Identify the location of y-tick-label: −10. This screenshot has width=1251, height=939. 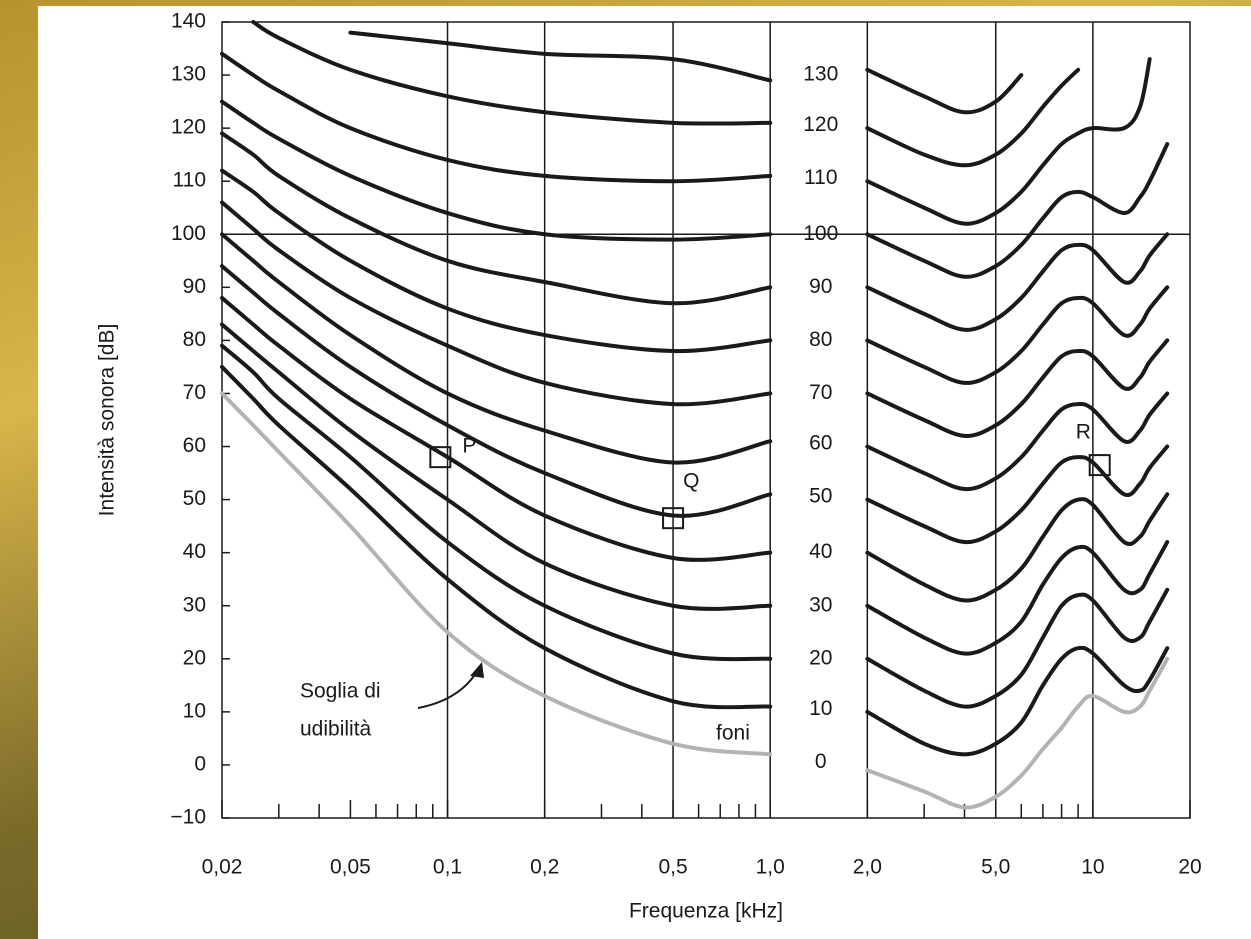
(188, 817).